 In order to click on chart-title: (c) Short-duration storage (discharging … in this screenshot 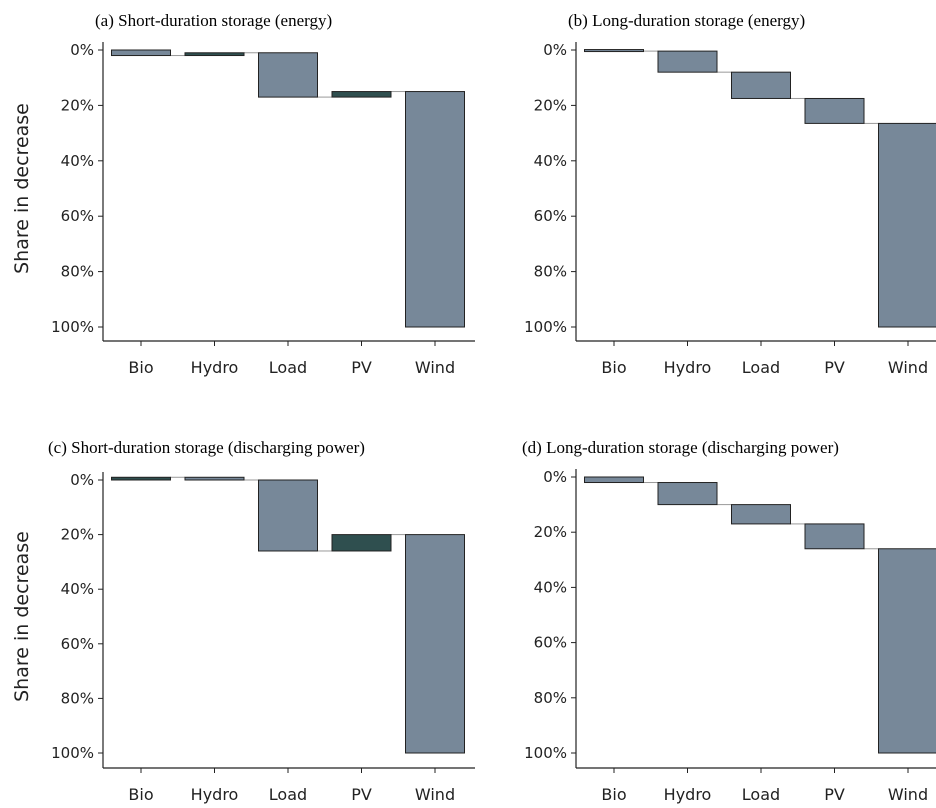, I will do `click(206, 447)`.